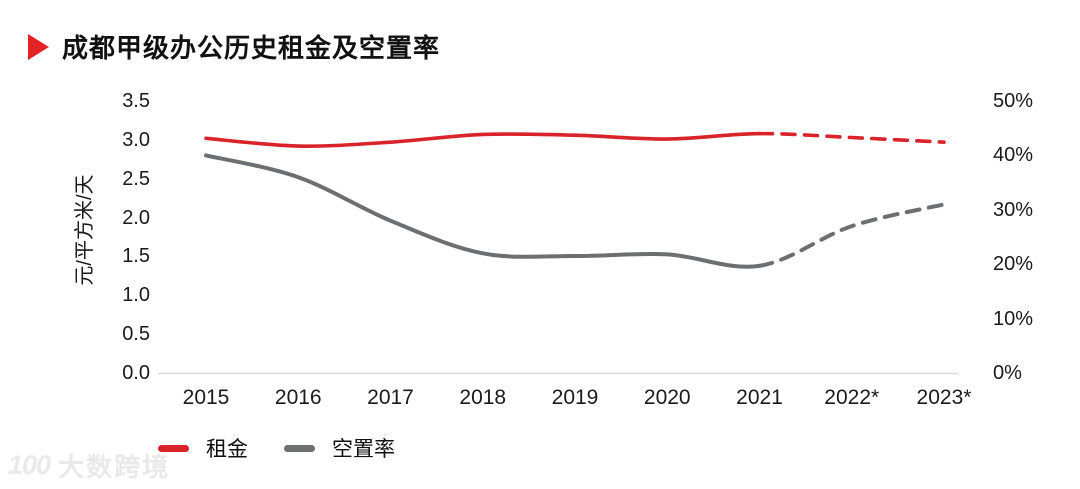  I want to click on legend-swatch-rent, so click(173, 448).